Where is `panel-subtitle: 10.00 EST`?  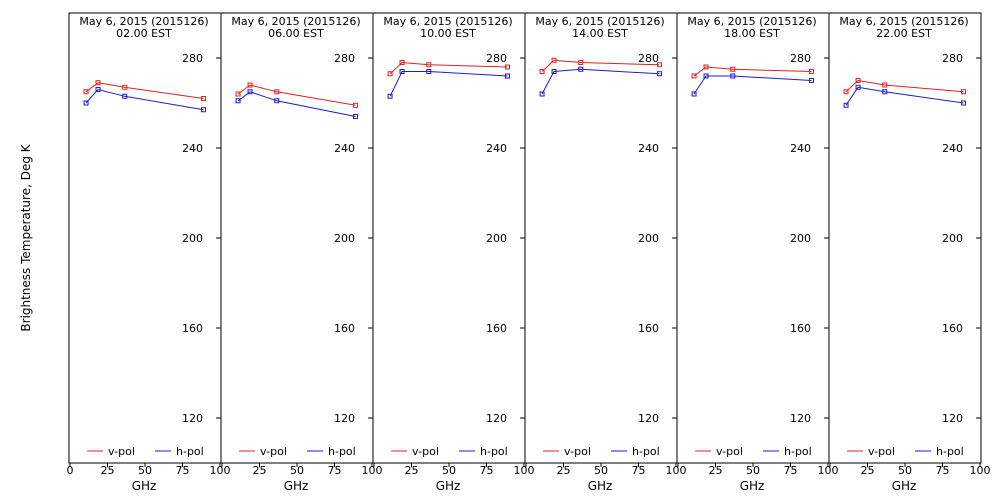 panel-subtitle: 10.00 EST is located at coordinates (448, 33).